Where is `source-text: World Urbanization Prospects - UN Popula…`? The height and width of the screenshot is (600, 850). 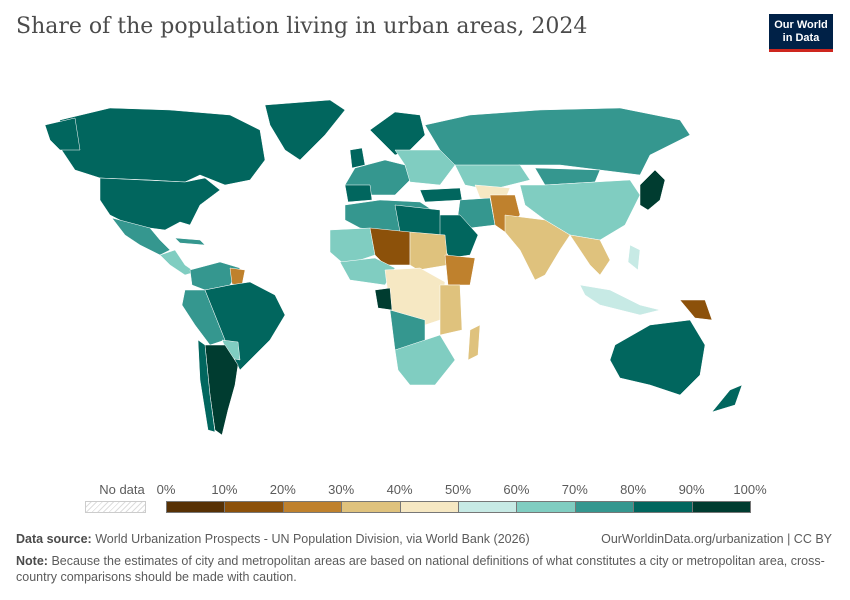
source-text: World Urbanization Prospects - UN Popula… is located at coordinates (312, 539).